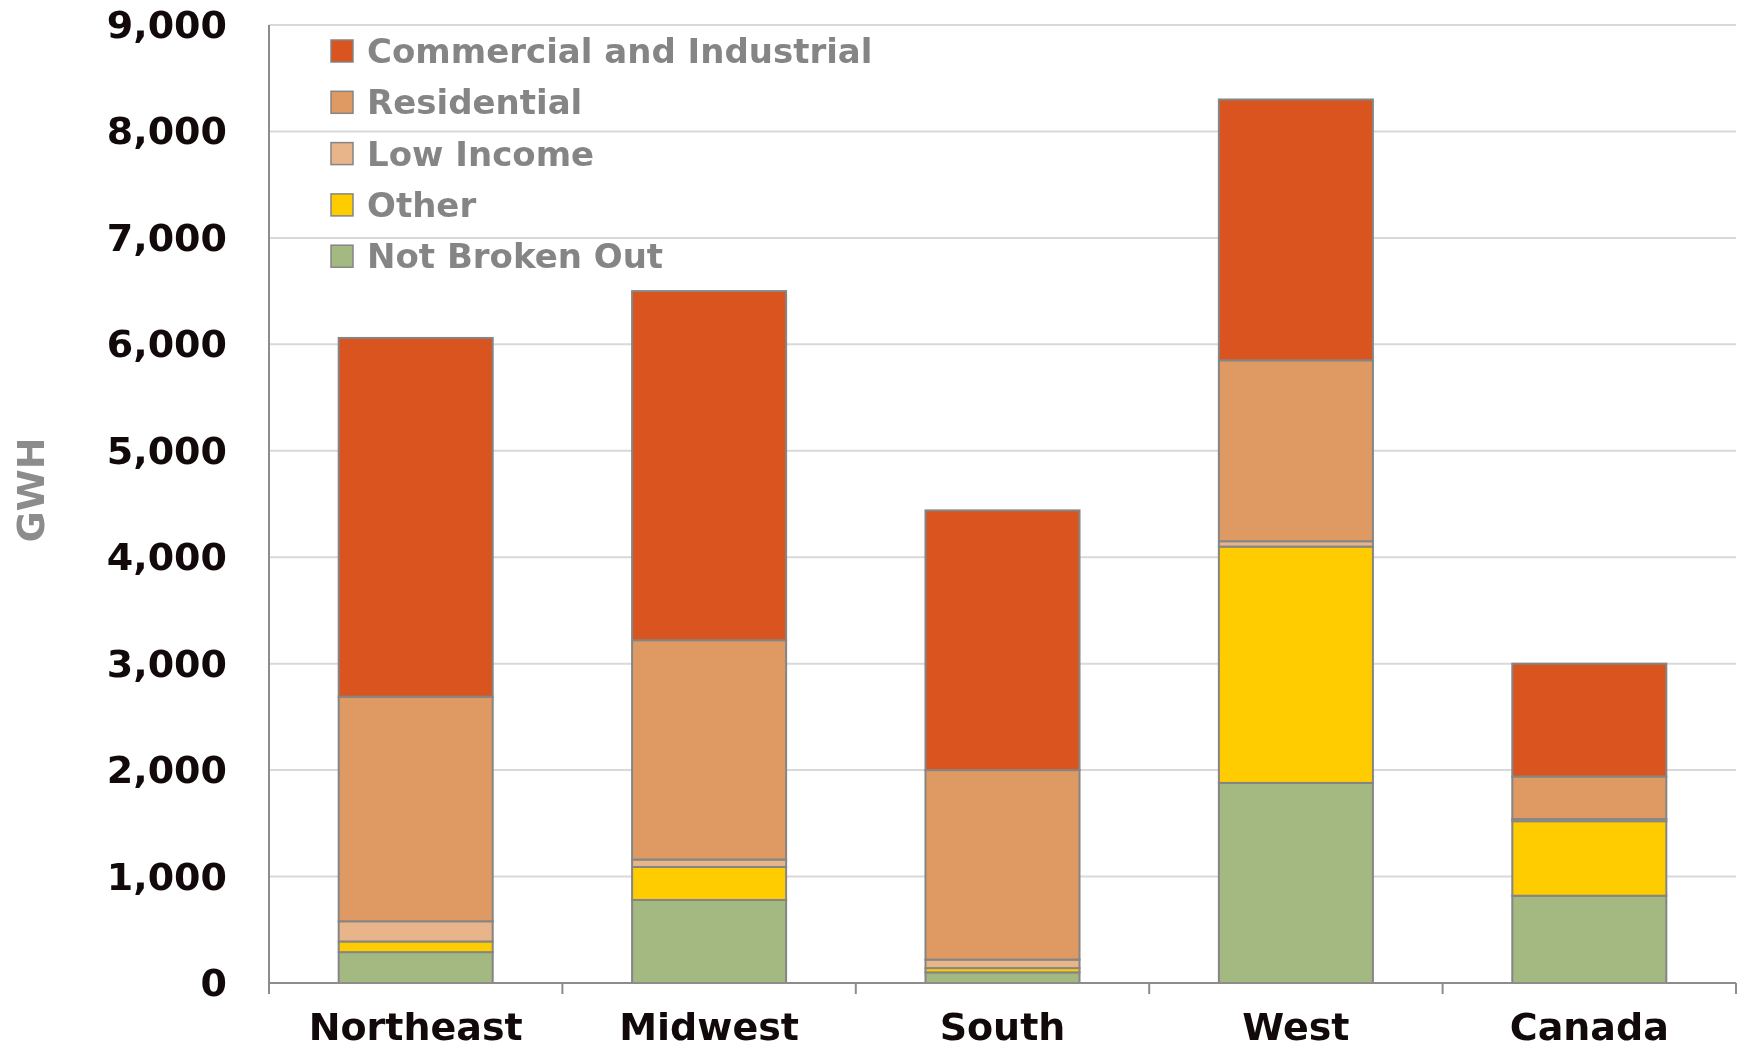  What do you see at coordinates (709, 1027) in the screenshot?
I see `x-tick-label: Midwest` at bounding box center [709, 1027].